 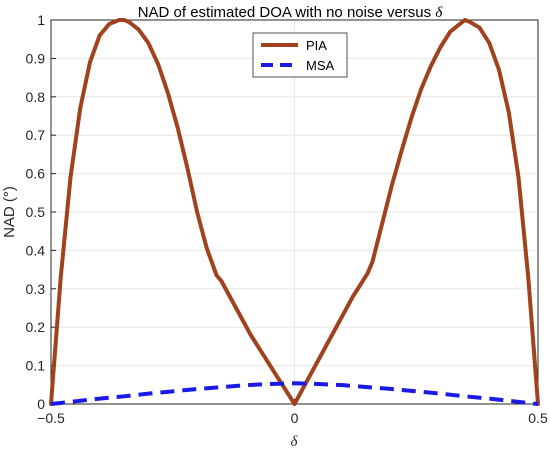 What do you see at coordinates (439, 13) in the screenshot?
I see `chart-title-symbol: δ` at bounding box center [439, 13].